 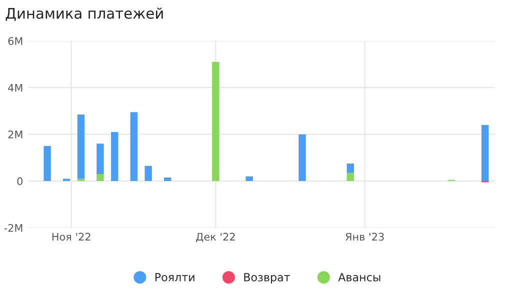 I want to click on x-tick-label: Дек '22, so click(x=215, y=237).